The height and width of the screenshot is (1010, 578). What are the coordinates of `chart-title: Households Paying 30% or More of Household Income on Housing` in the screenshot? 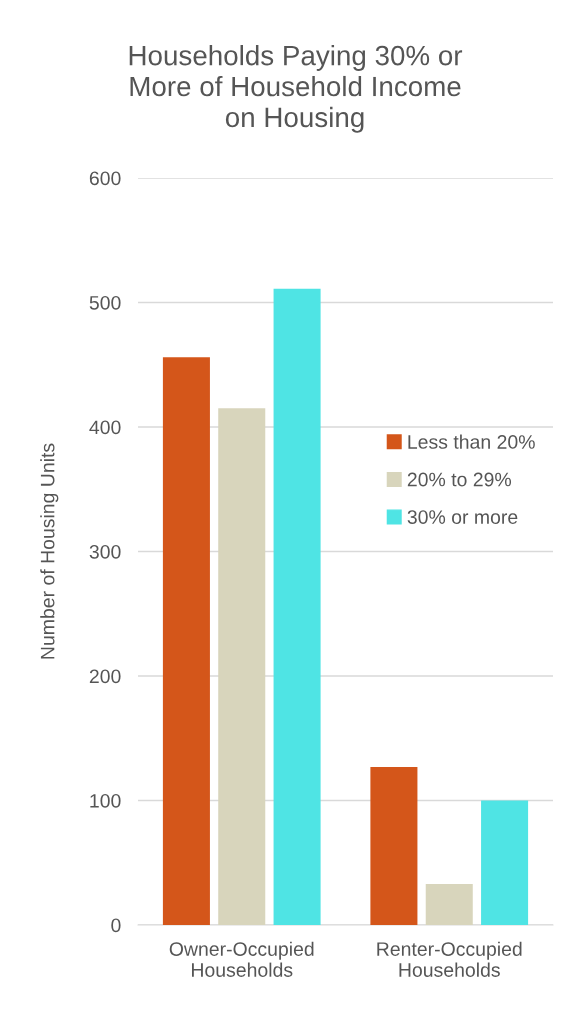 It's located at (296, 89).